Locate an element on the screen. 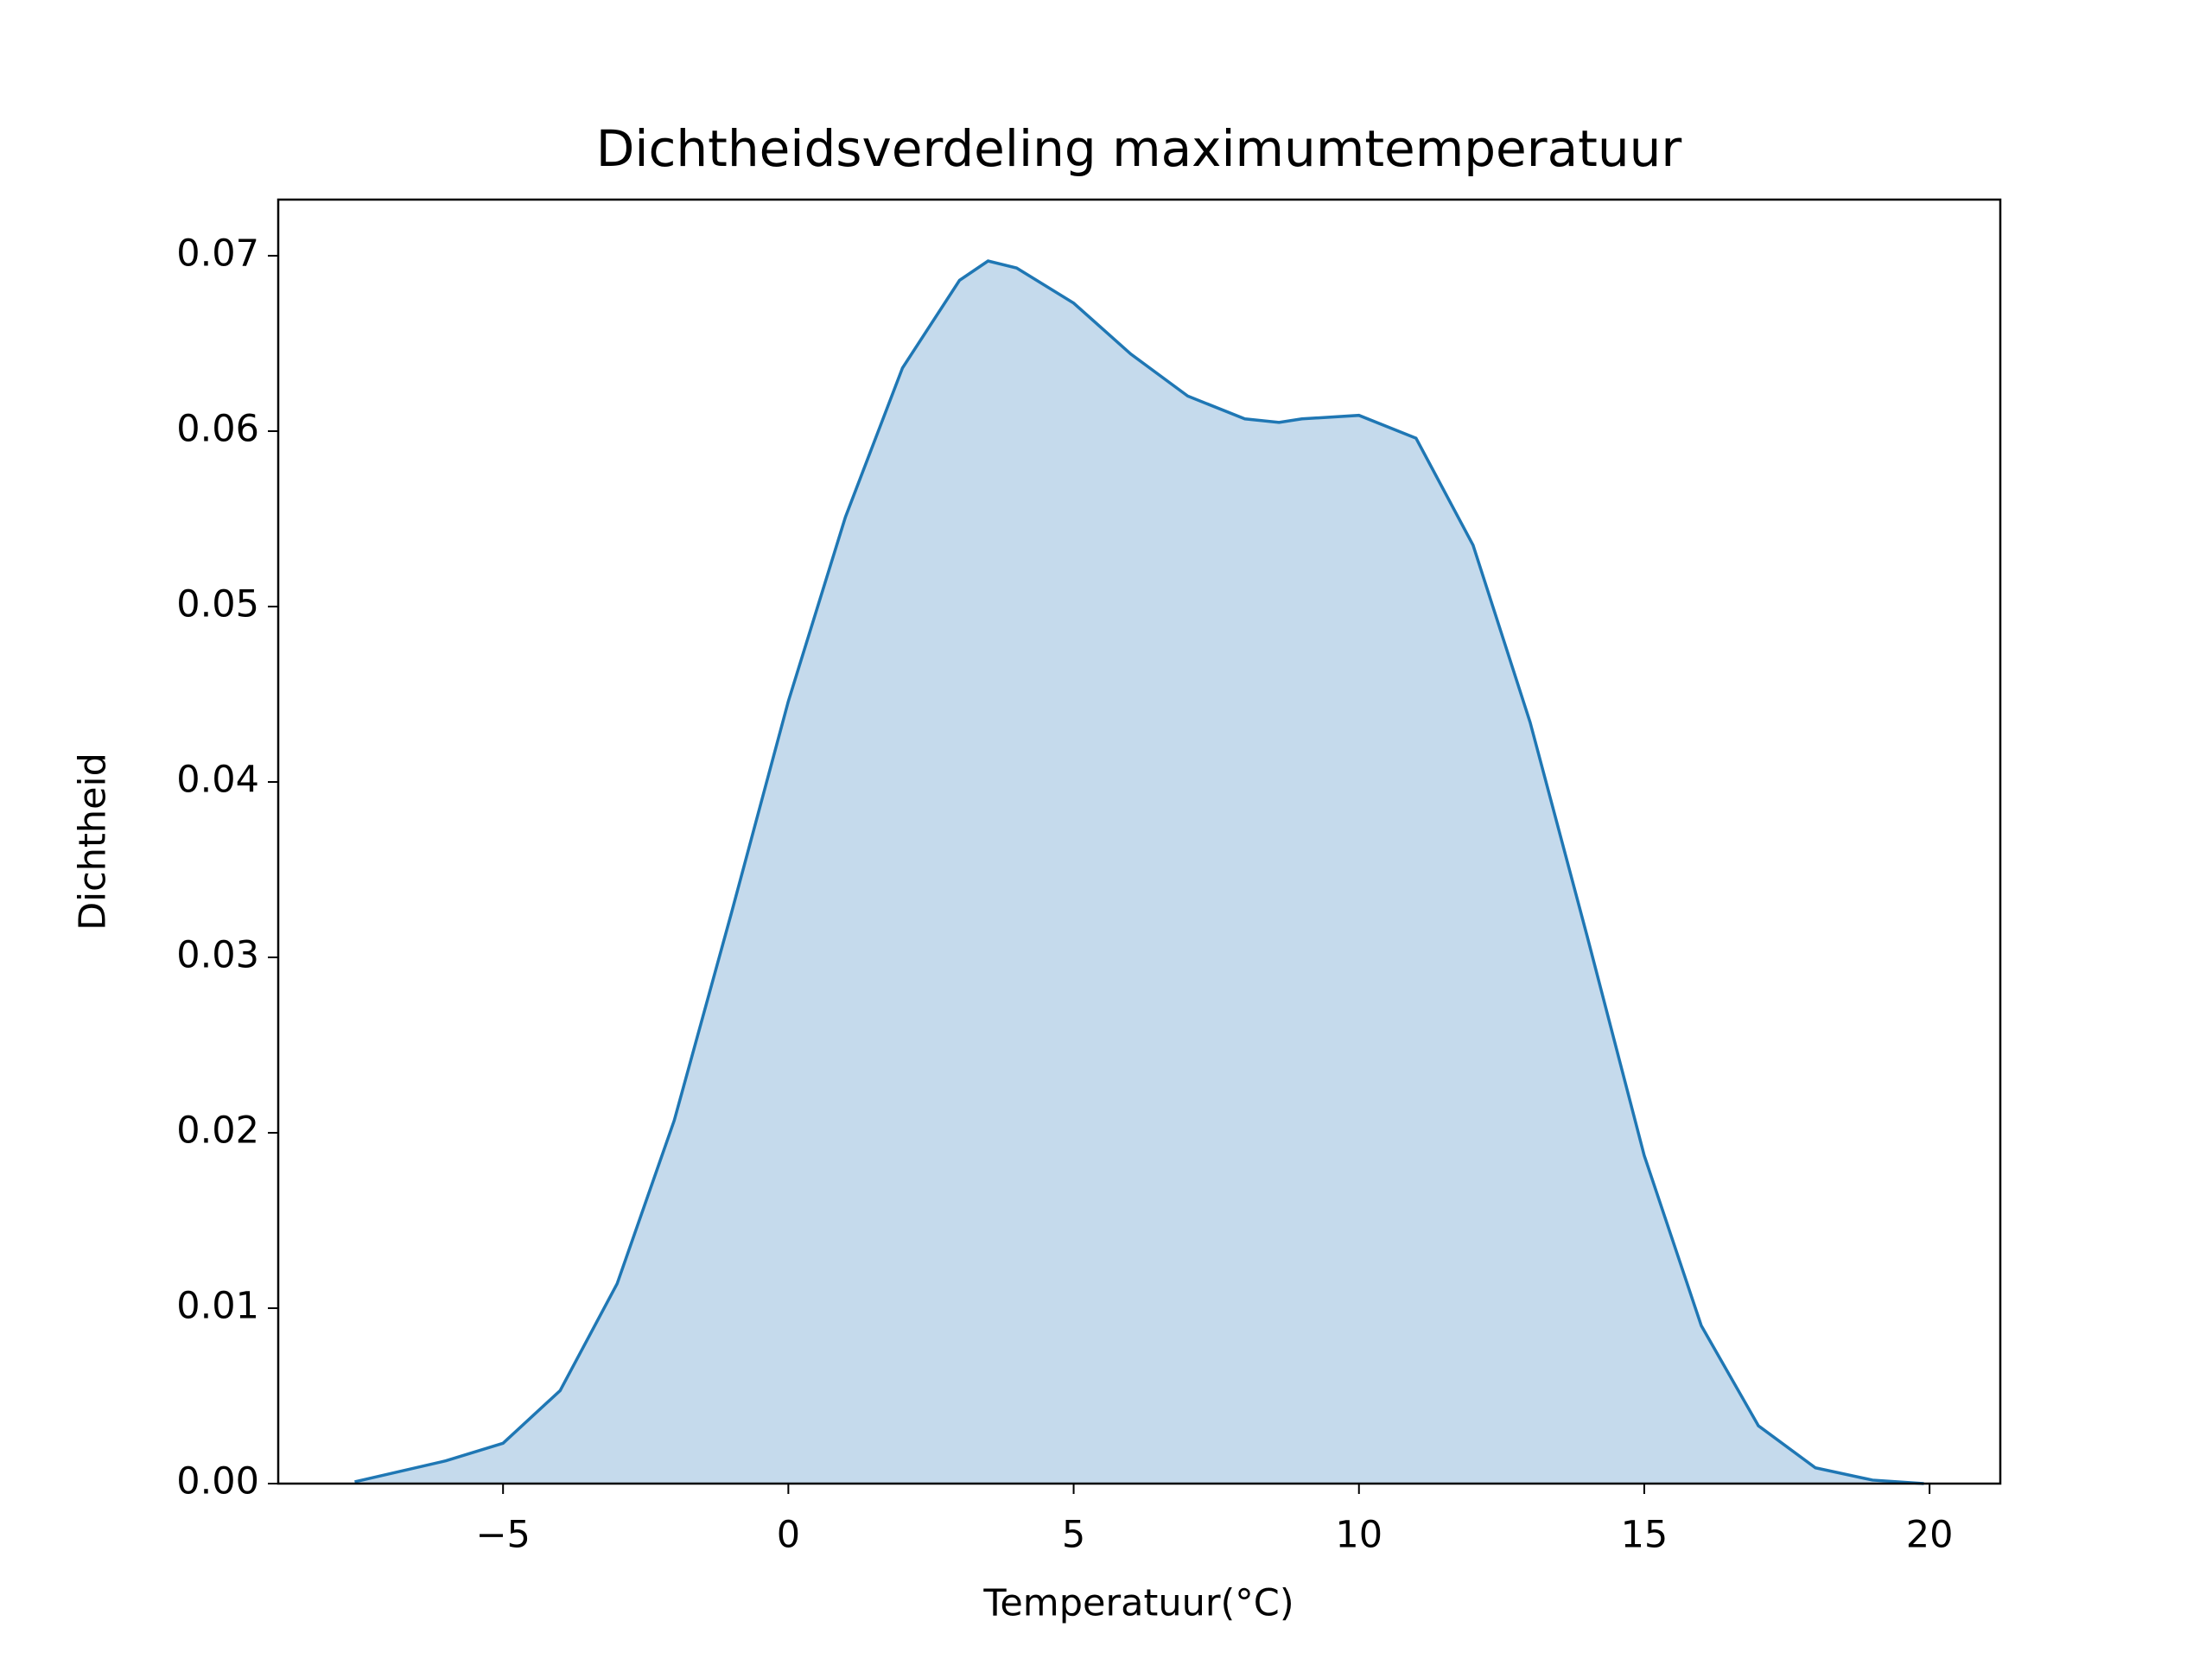 The width and height of the screenshot is (2212, 1659). x-tick-label: −5 is located at coordinates (502, 1535).